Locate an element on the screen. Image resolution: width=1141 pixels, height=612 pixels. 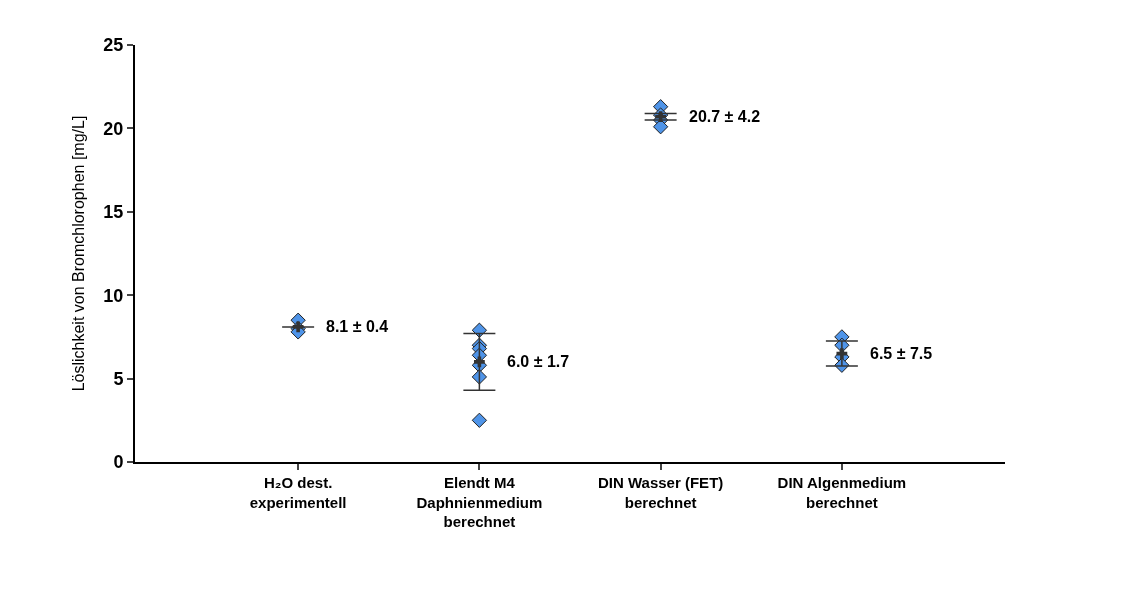
annotation: 8.1 ± 0.4 is located at coordinates (357, 326).